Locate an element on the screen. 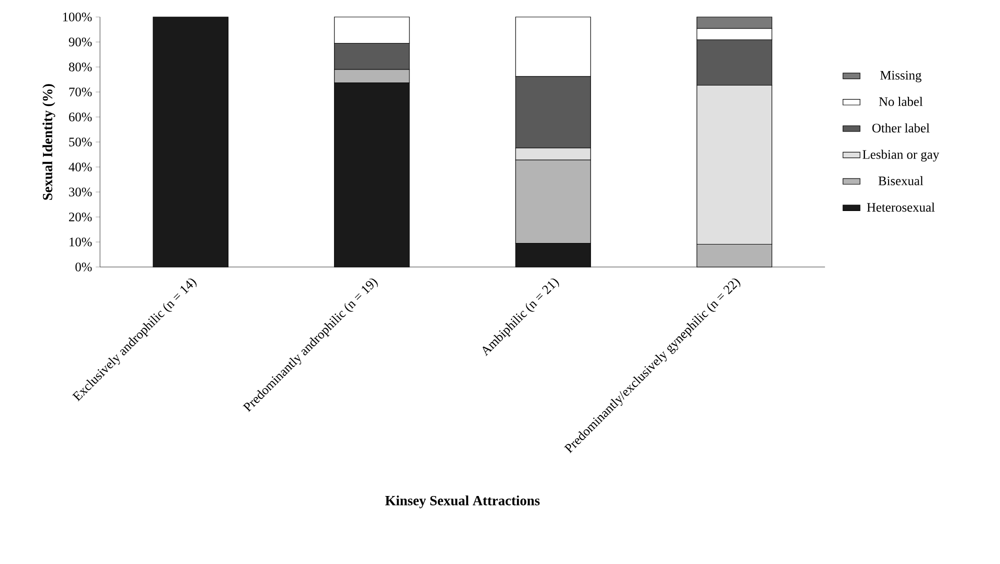 This screenshot has height=564, width=1000. y-tick-label: 10% is located at coordinates (81, 242).